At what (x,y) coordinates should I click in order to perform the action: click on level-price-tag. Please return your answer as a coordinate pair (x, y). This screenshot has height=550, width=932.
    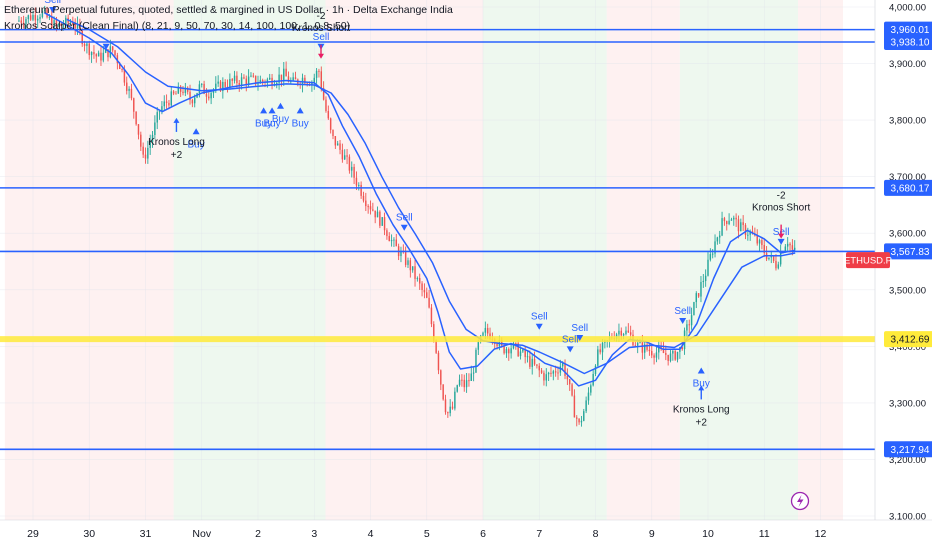
    Looking at the image, I should click on (908, 42).